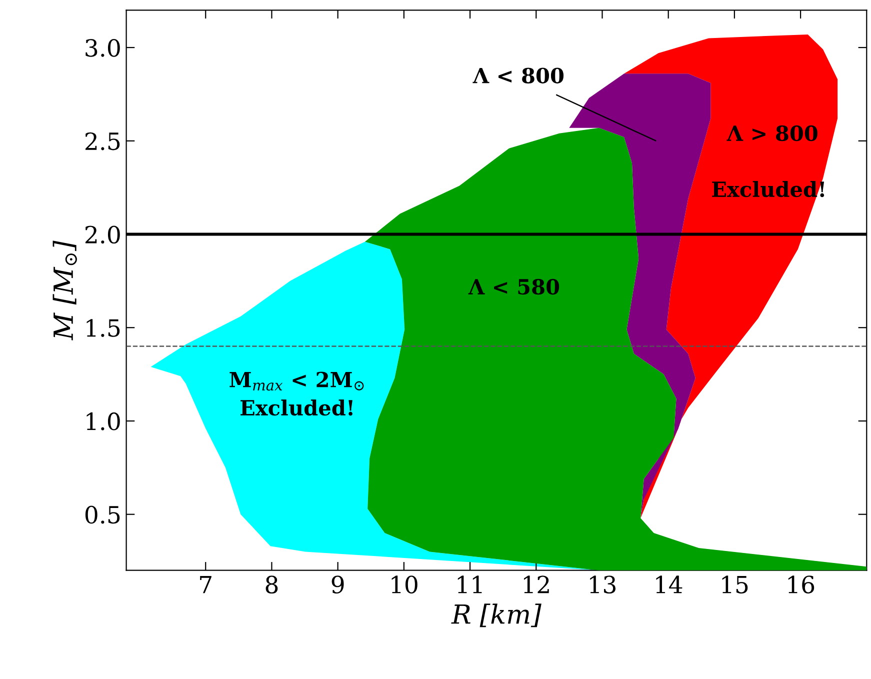  Describe the element at coordinates (338, 585) in the screenshot. I see `x-tick-label: 9` at that location.